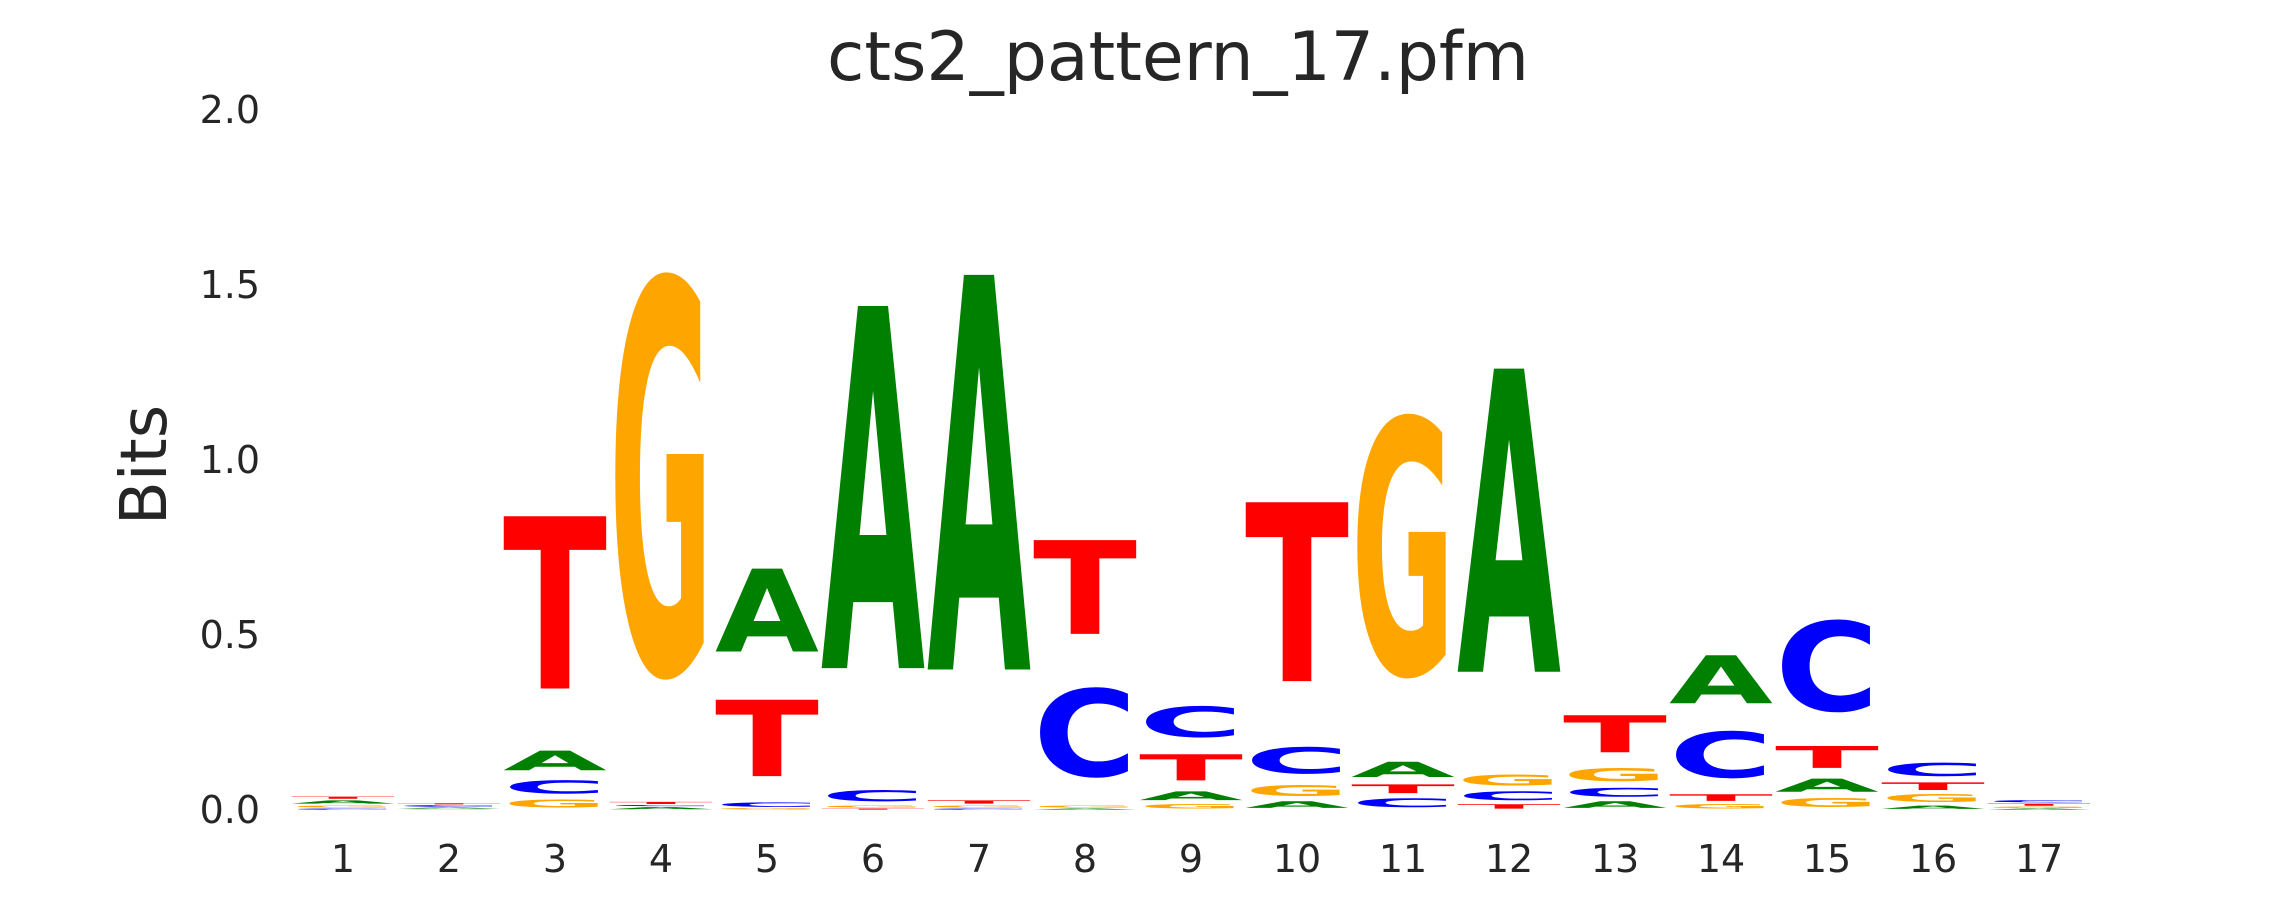 The width and height of the screenshot is (2295, 900). I want to click on y-axis-label: Bits, so click(145, 465).